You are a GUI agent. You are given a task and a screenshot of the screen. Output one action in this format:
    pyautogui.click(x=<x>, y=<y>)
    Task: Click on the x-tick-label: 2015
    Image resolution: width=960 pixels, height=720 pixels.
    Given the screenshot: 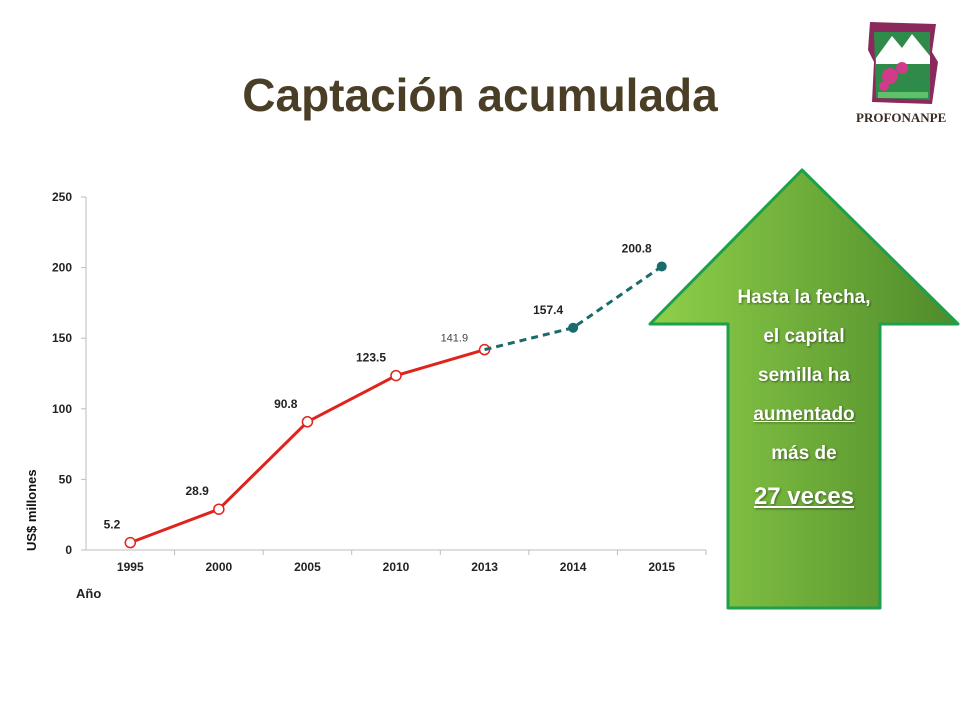 What is the action you would take?
    pyautogui.click(x=661, y=567)
    